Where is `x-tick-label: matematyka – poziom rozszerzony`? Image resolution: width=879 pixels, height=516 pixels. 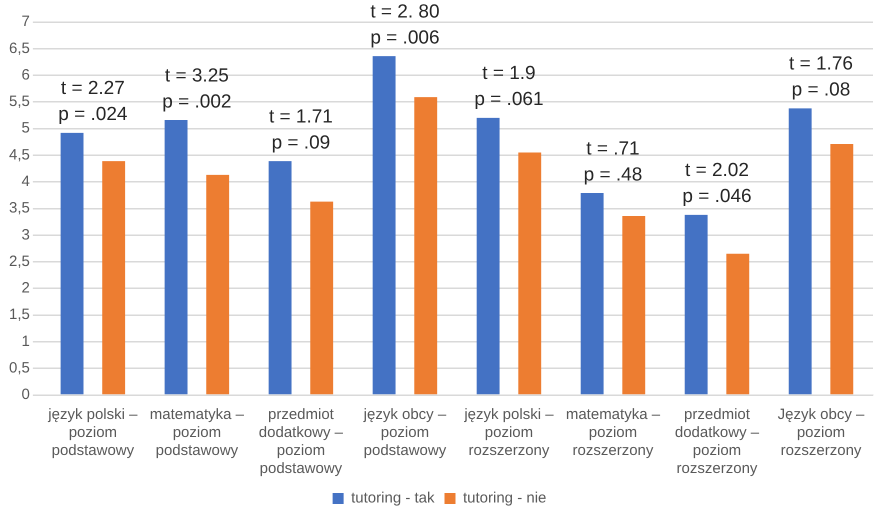
x-tick-label: matematyka – poziom rozszerzony is located at coordinates (613, 433).